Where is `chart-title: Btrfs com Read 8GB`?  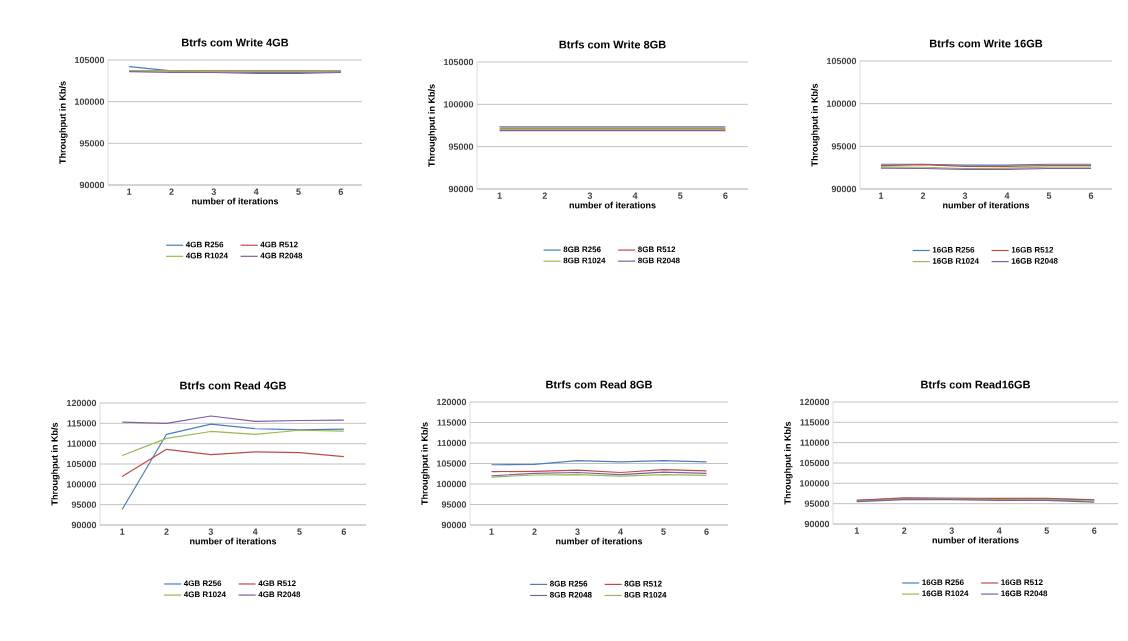
chart-title: Btrfs com Read 8GB is located at coordinates (599, 384).